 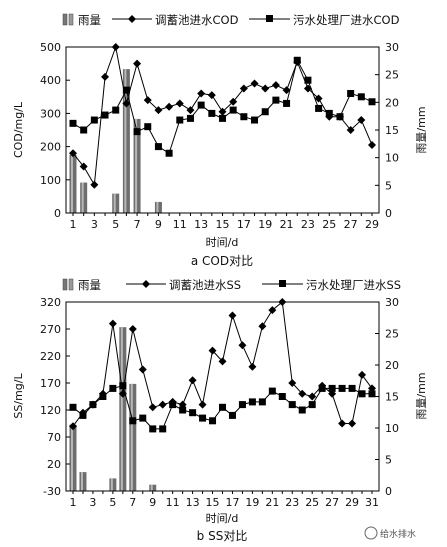 I want to click on x-tick-label: 9, so click(x=158, y=224).